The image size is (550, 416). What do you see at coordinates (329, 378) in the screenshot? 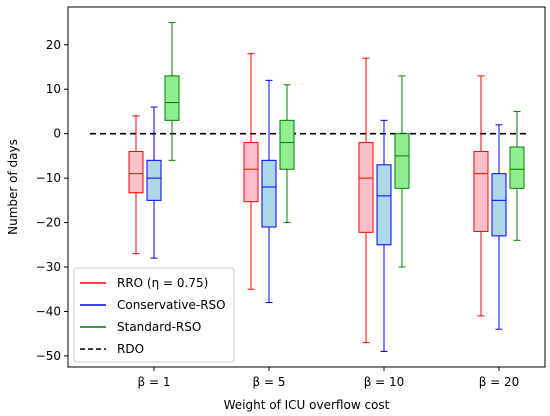
I see `x-axis: β = 1 β = 5 β = 10 β = 20` at bounding box center [329, 378].